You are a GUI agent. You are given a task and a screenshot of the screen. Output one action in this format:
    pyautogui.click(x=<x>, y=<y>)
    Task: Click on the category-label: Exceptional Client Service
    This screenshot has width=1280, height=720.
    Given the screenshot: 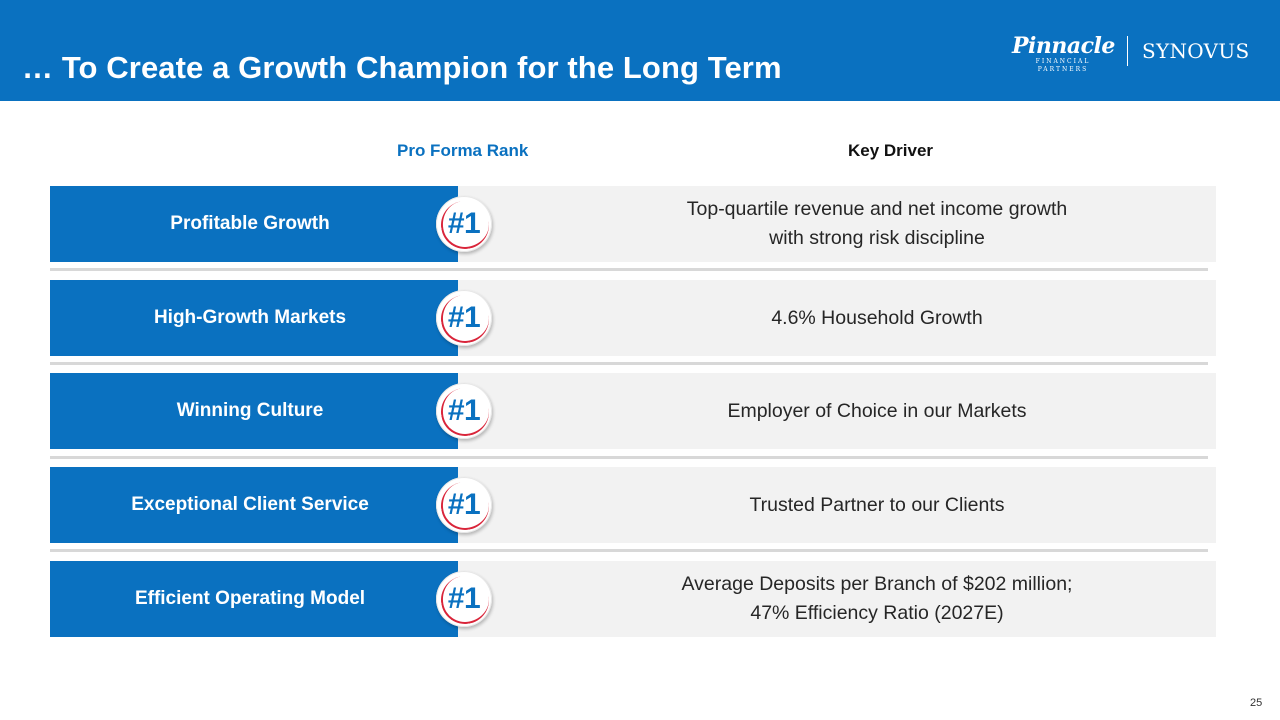 What is the action you would take?
    pyautogui.click(x=250, y=504)
    